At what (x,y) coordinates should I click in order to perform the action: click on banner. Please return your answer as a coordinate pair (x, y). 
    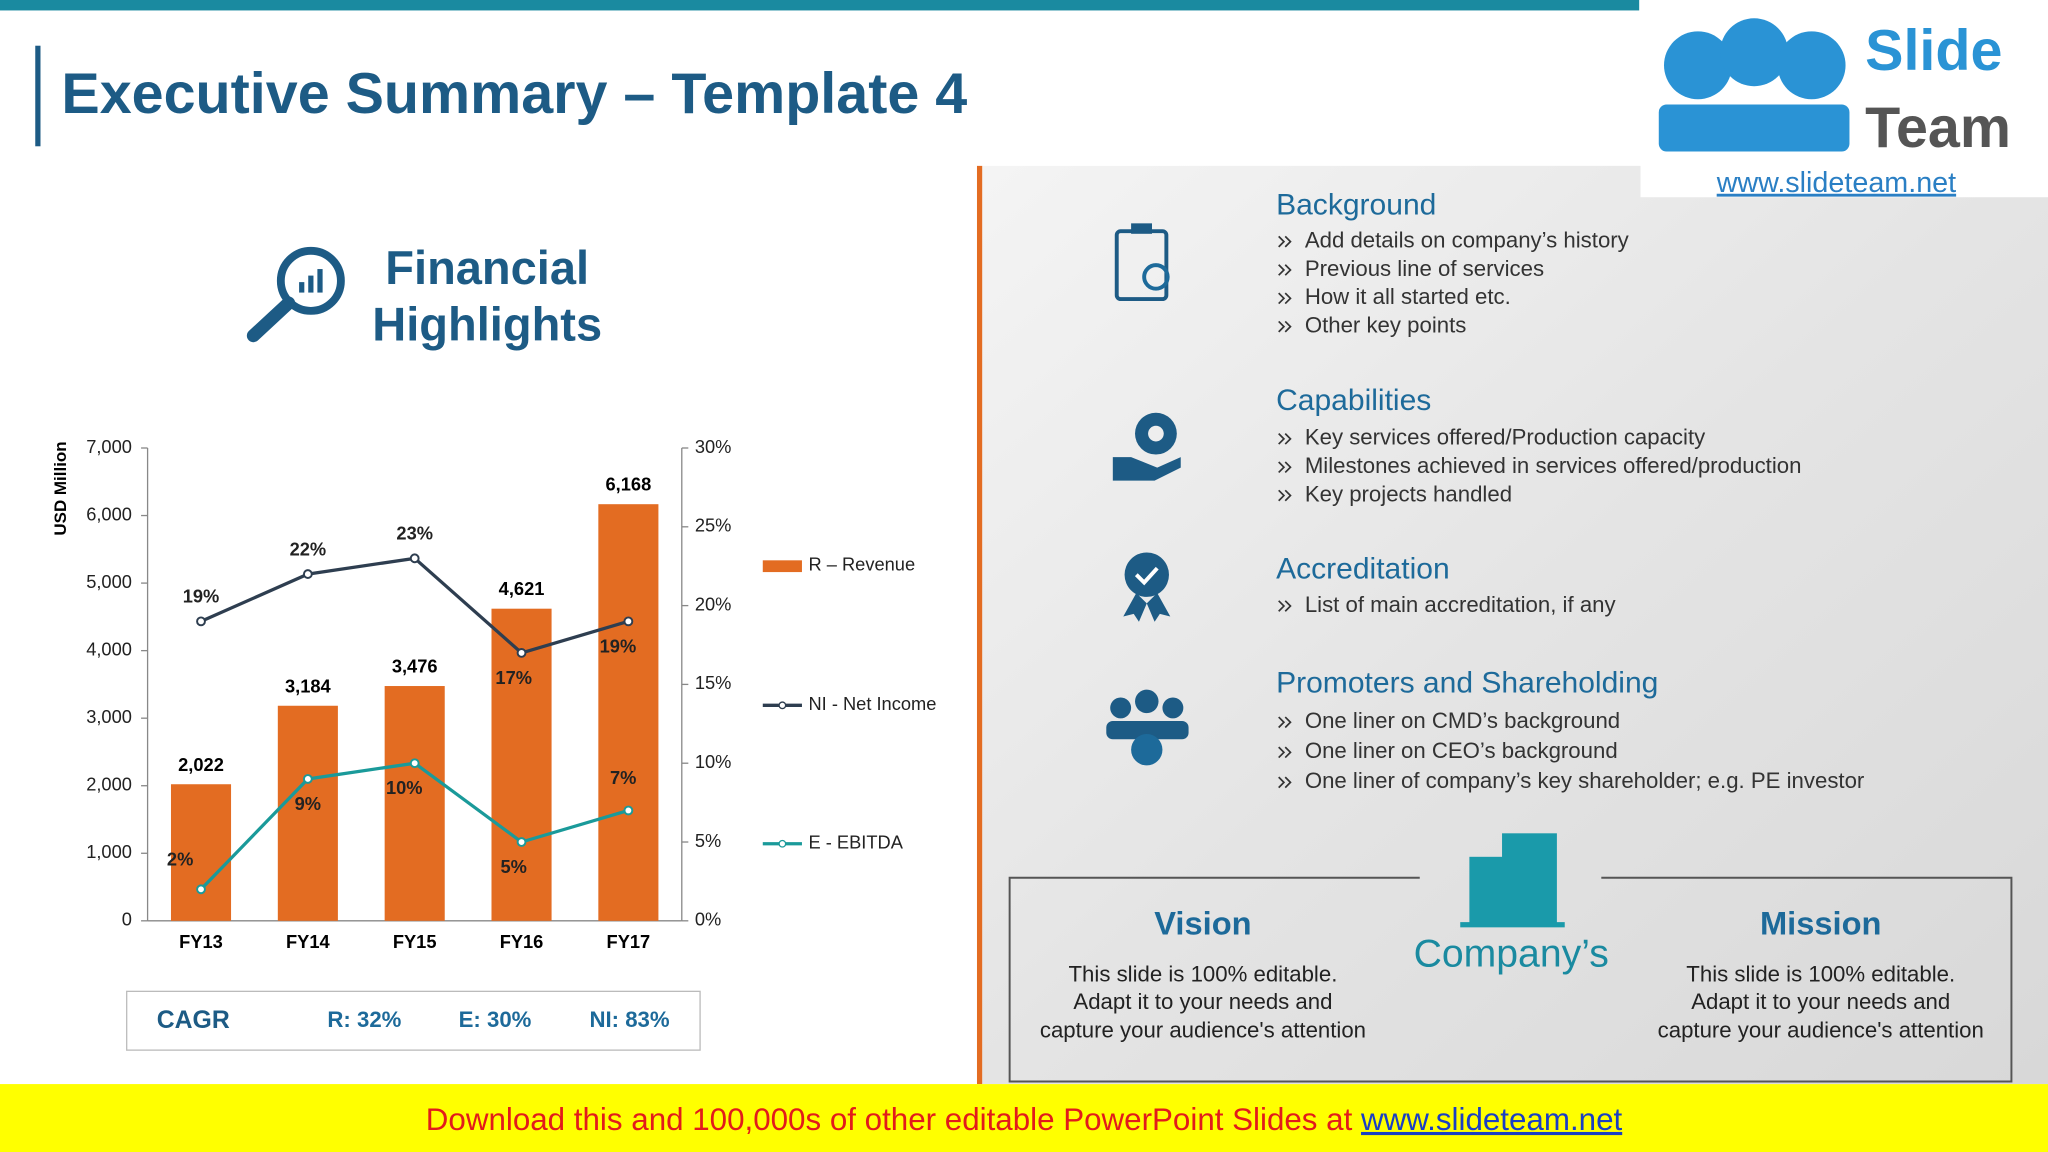
    Looking at the image, I should click on (1024, 1118).